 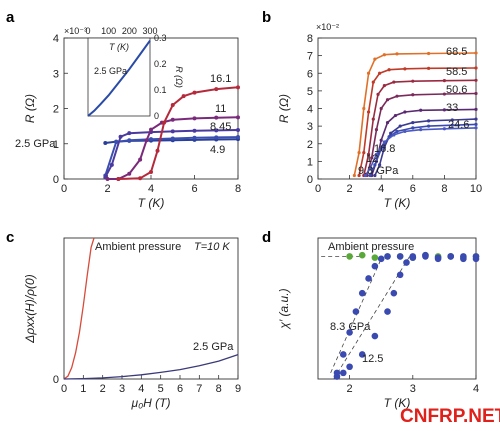 I want to click on x-tick-label-c-5: 5, so click(x=161, y=389).